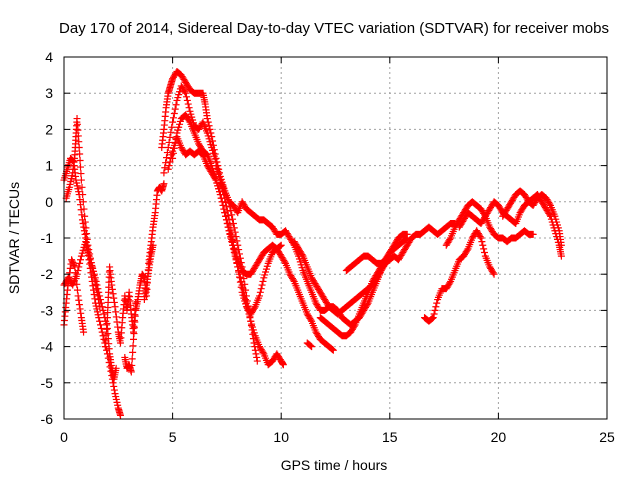  What do you see at coordinates (148, 272) in the screenshot?
I see `series-track-g` at bounding box center [148, 272].